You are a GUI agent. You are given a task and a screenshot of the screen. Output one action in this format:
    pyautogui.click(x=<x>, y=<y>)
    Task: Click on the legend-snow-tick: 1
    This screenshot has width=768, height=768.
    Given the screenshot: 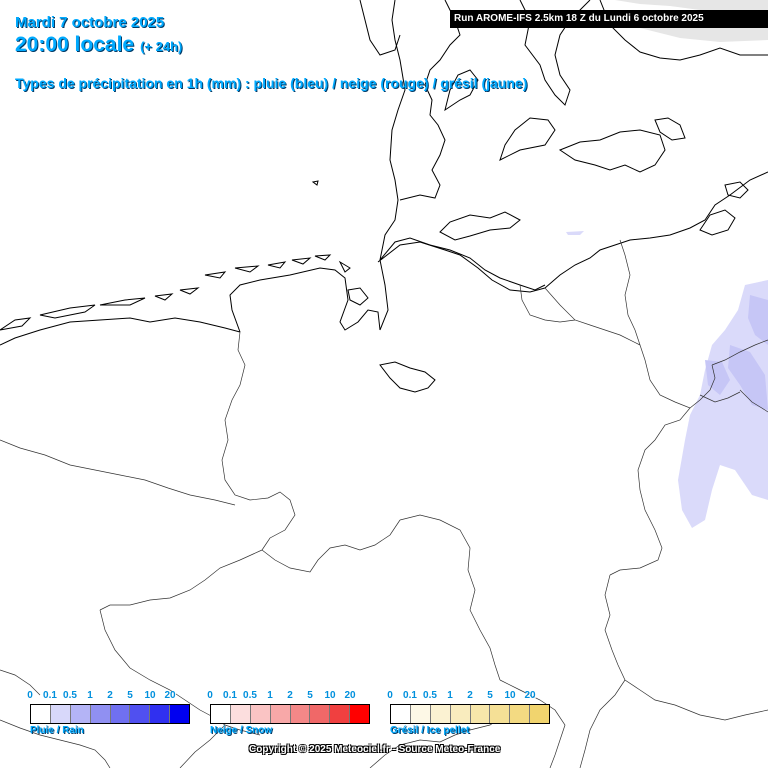 What is the action you would take?
    pyautogui.click(x=270, y=695)
    